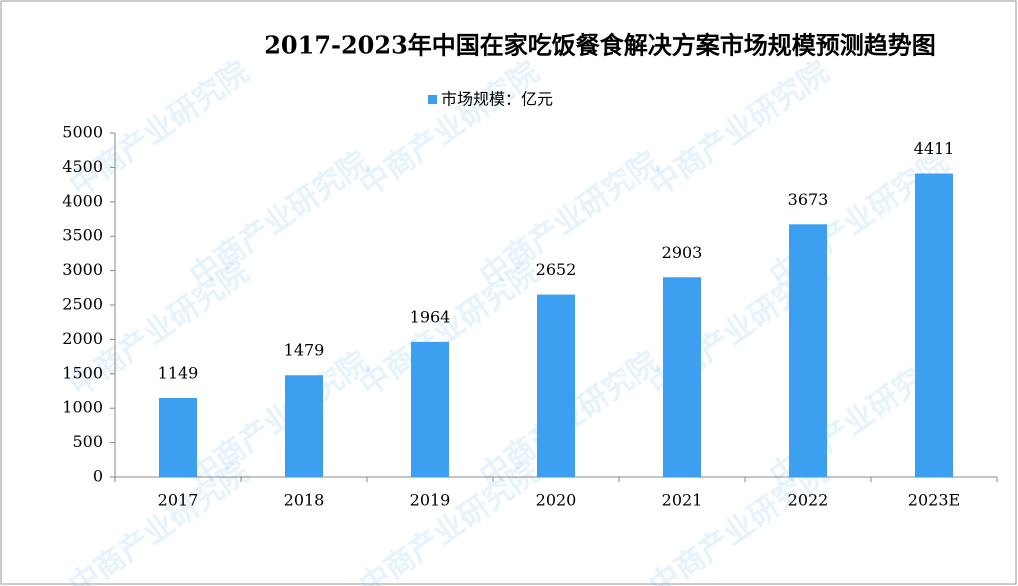 The height and width of the screenshot is (586, 1018). What do you see at coordinates (178, 372) in the screenshot?
I see `data-label: 1149` at bounding box center [178, 372].